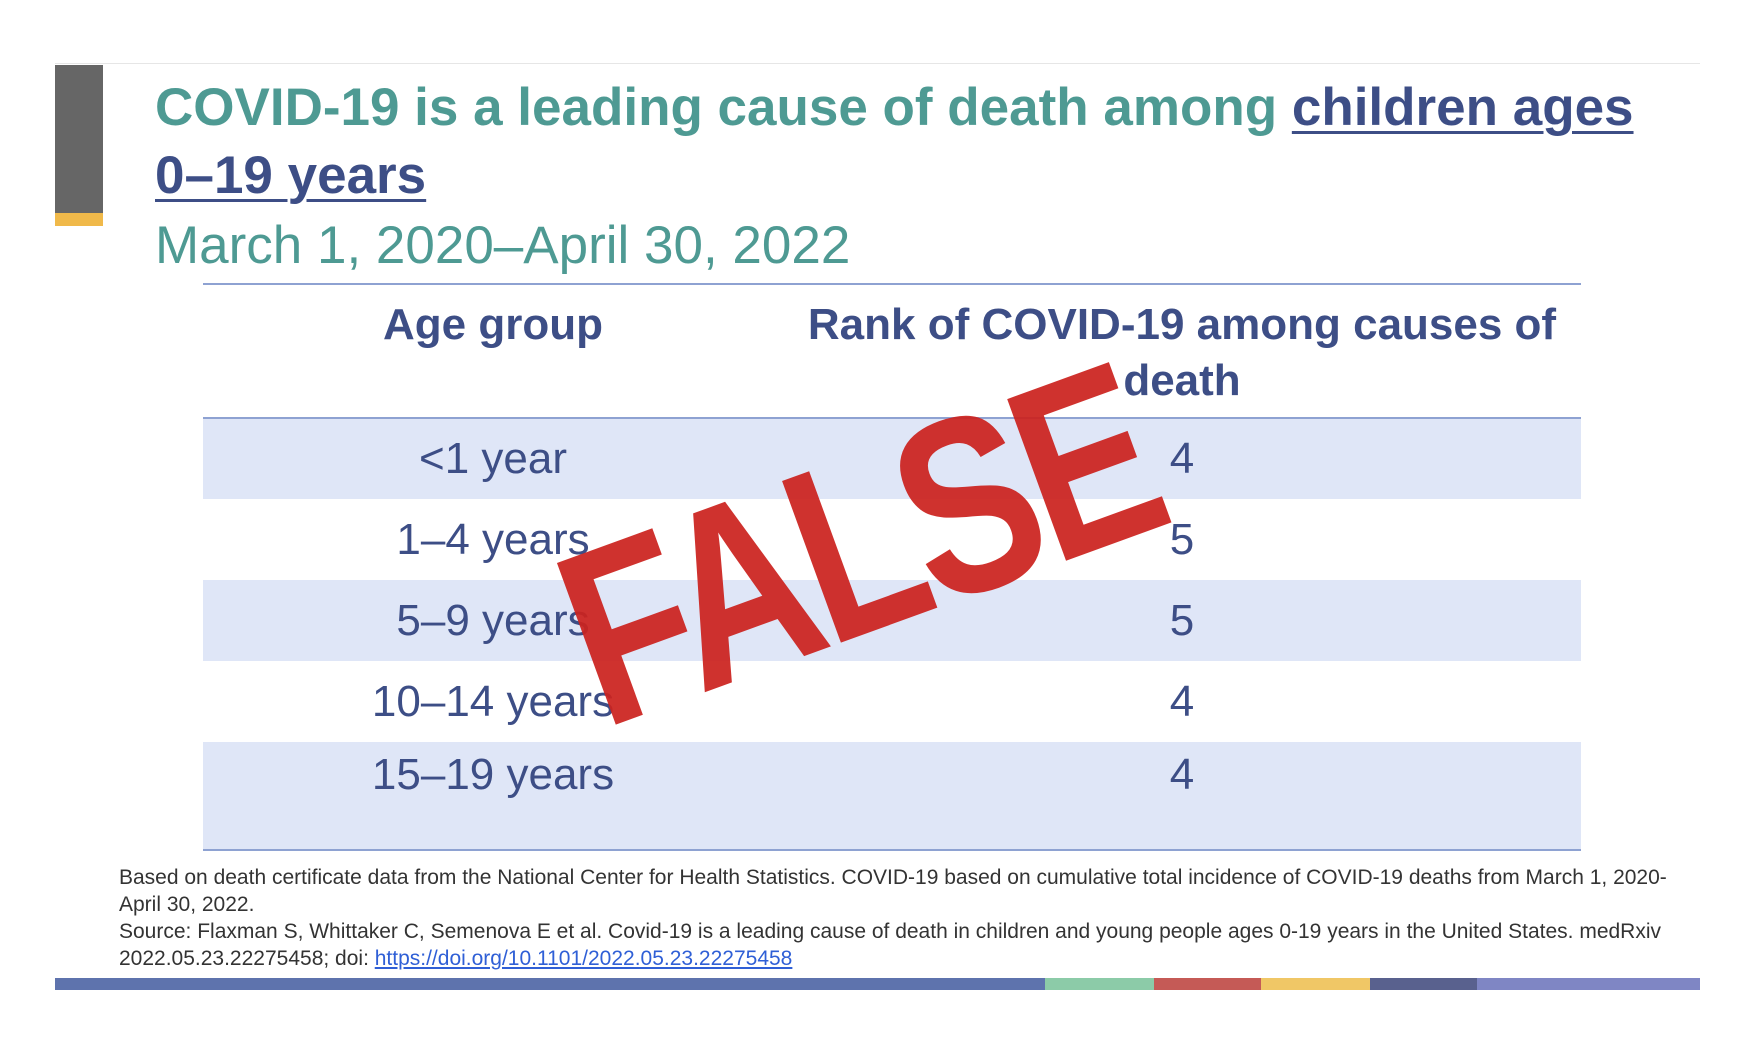 This screenshot has width=1754, height=1050. What do you see at coordinates (892, 539) in the screenshot?
I see `table-row: 1–4 years 5` at bounding box center [892, 539].